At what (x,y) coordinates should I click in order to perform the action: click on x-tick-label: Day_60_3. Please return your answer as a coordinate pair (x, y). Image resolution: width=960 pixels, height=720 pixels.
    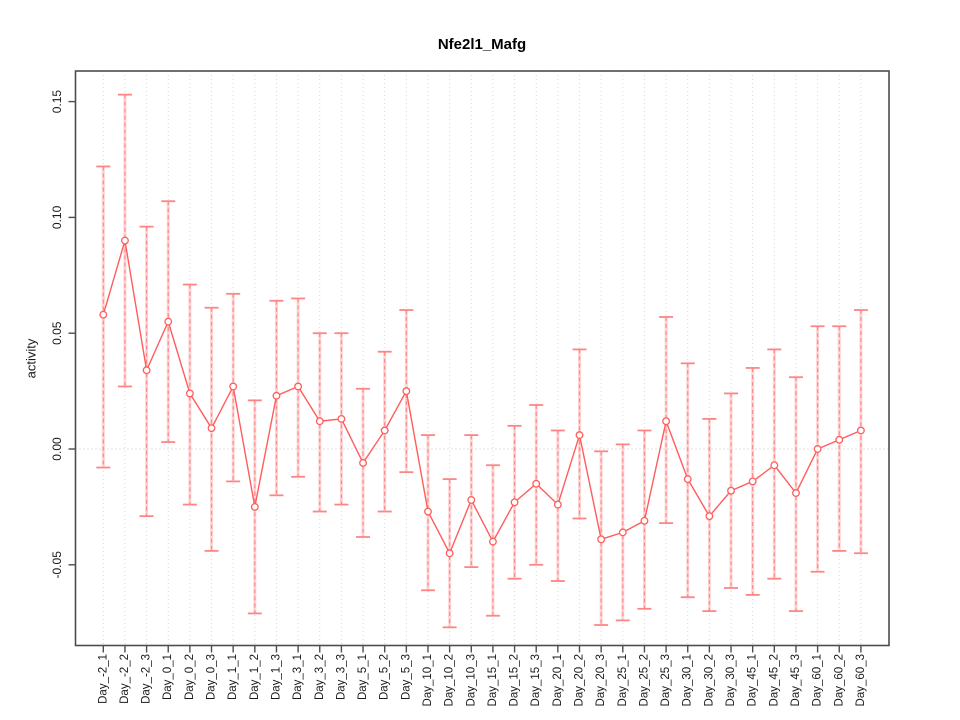
    Looking at the image, I should click on (861, 680).